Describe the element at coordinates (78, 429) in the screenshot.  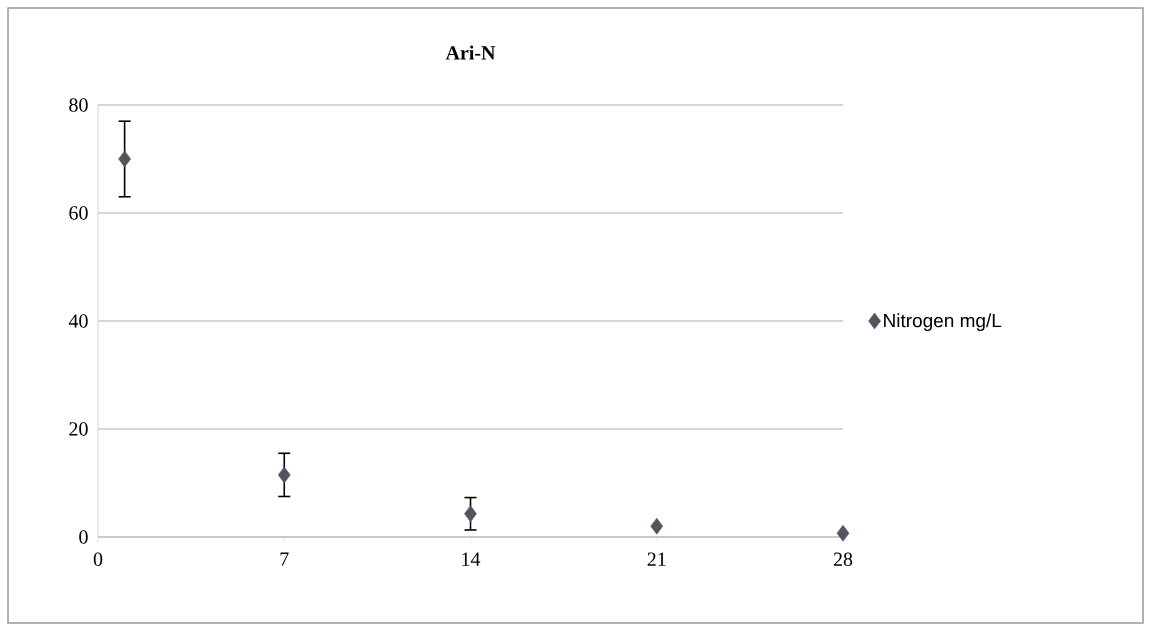
I see `y-tick-label: 20` at that location.